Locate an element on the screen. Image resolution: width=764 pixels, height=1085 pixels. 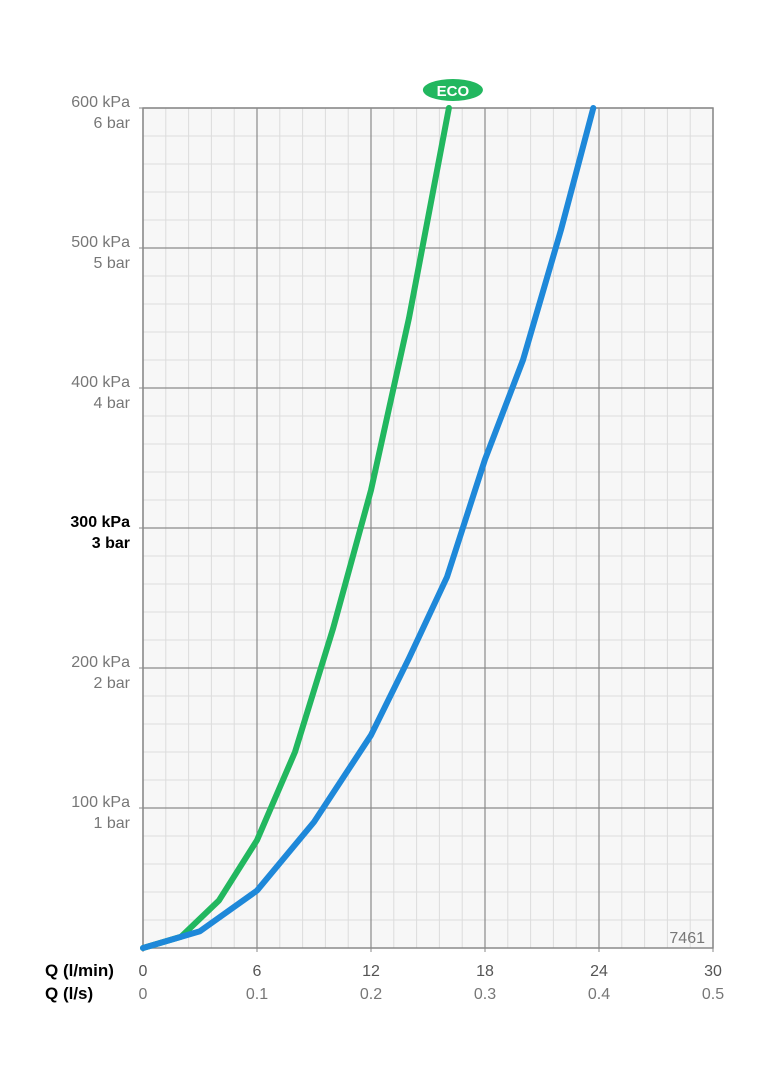
y-tick-label: 100 kPa is located at coordinates (100, 802).